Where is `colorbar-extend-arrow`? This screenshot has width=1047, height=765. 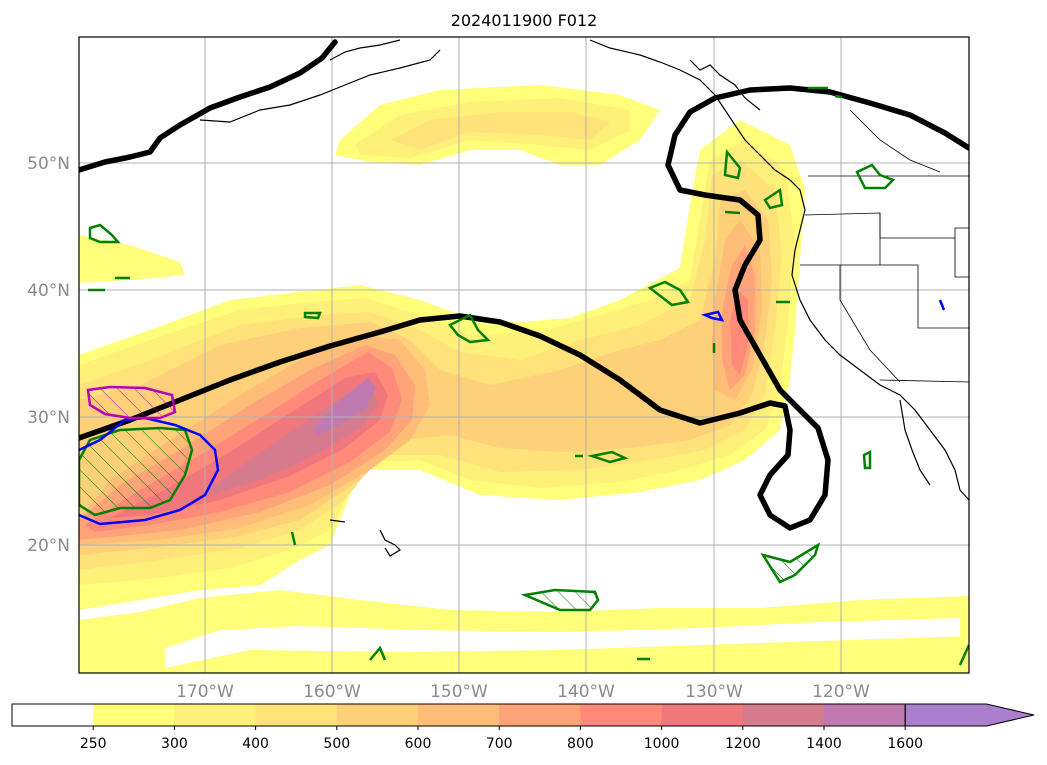 colorbar-extend-arrow is located at coordinates (969, 715).